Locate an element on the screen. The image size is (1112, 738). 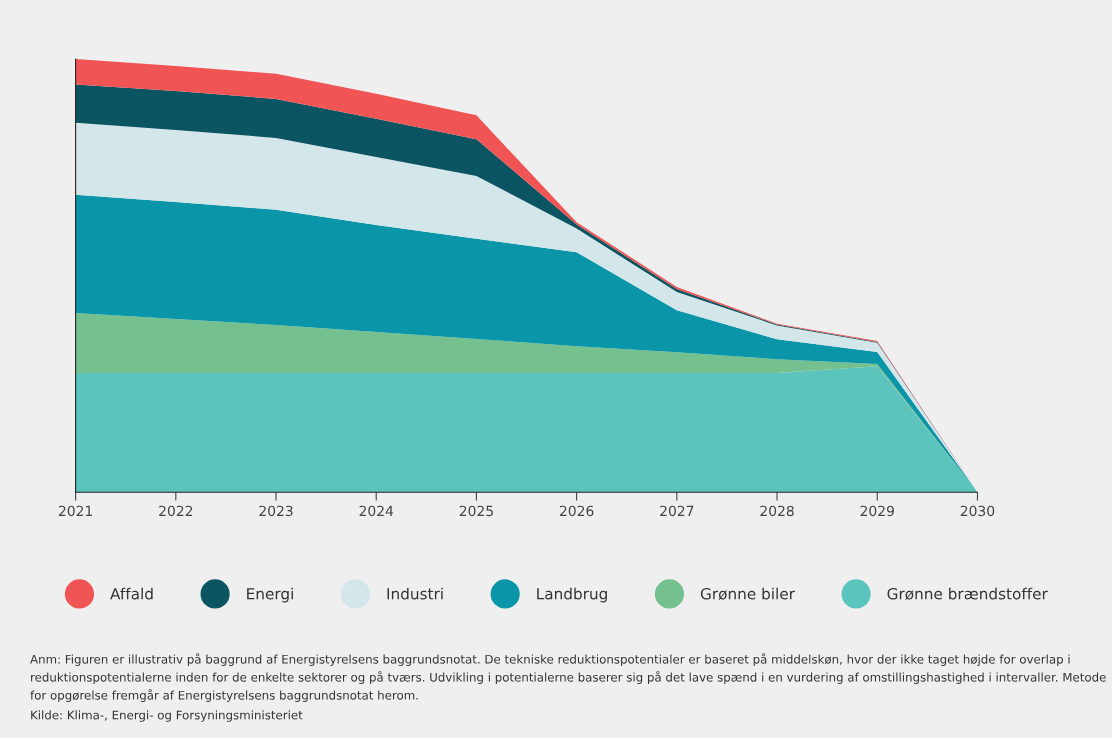
legend-label: Energi is located at coordinates (270, 595).